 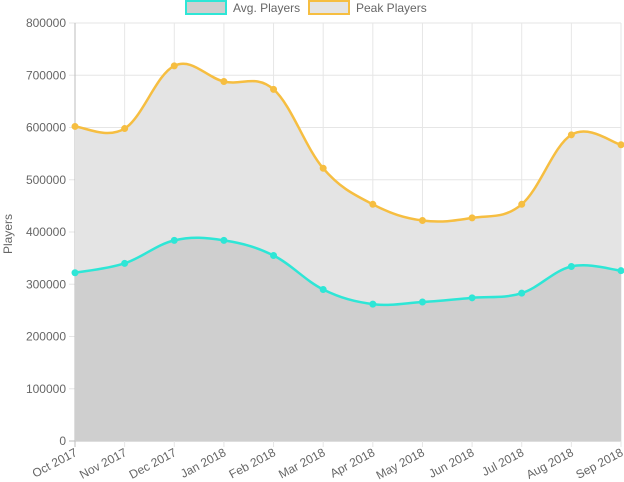 What do you see at coordinates (451, 463) in the screenshot?
I see `x-tick-label: Jun 2018` at bounding box center [451, 463].